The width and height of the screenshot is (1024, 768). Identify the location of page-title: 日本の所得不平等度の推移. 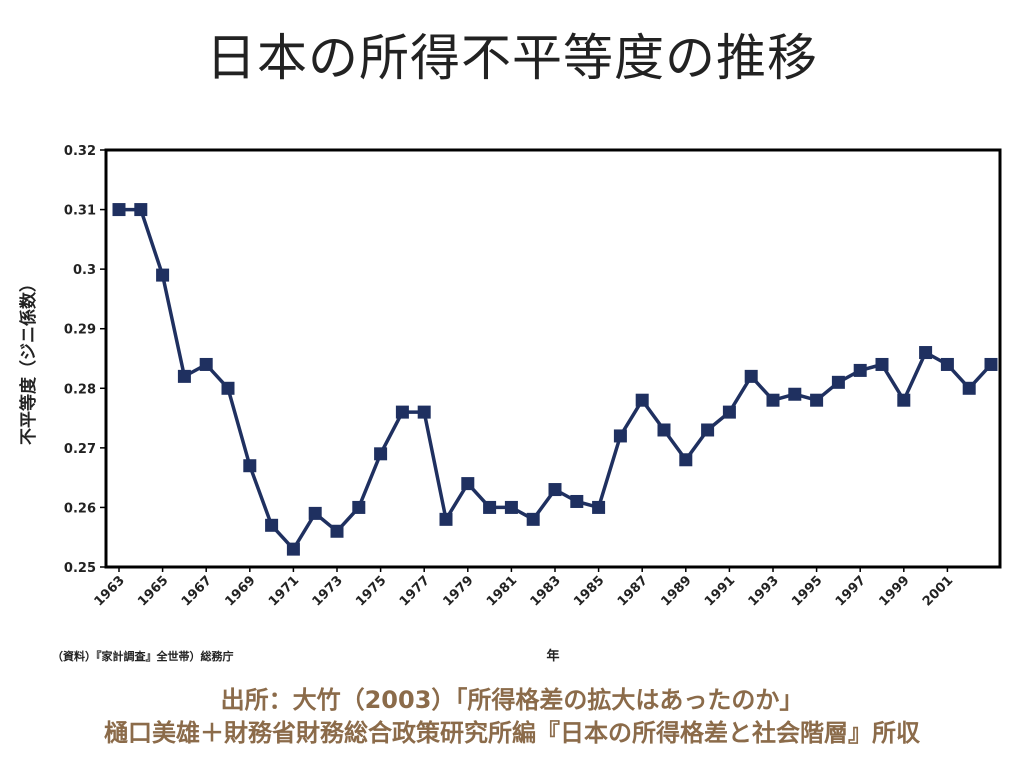
(512, 58).